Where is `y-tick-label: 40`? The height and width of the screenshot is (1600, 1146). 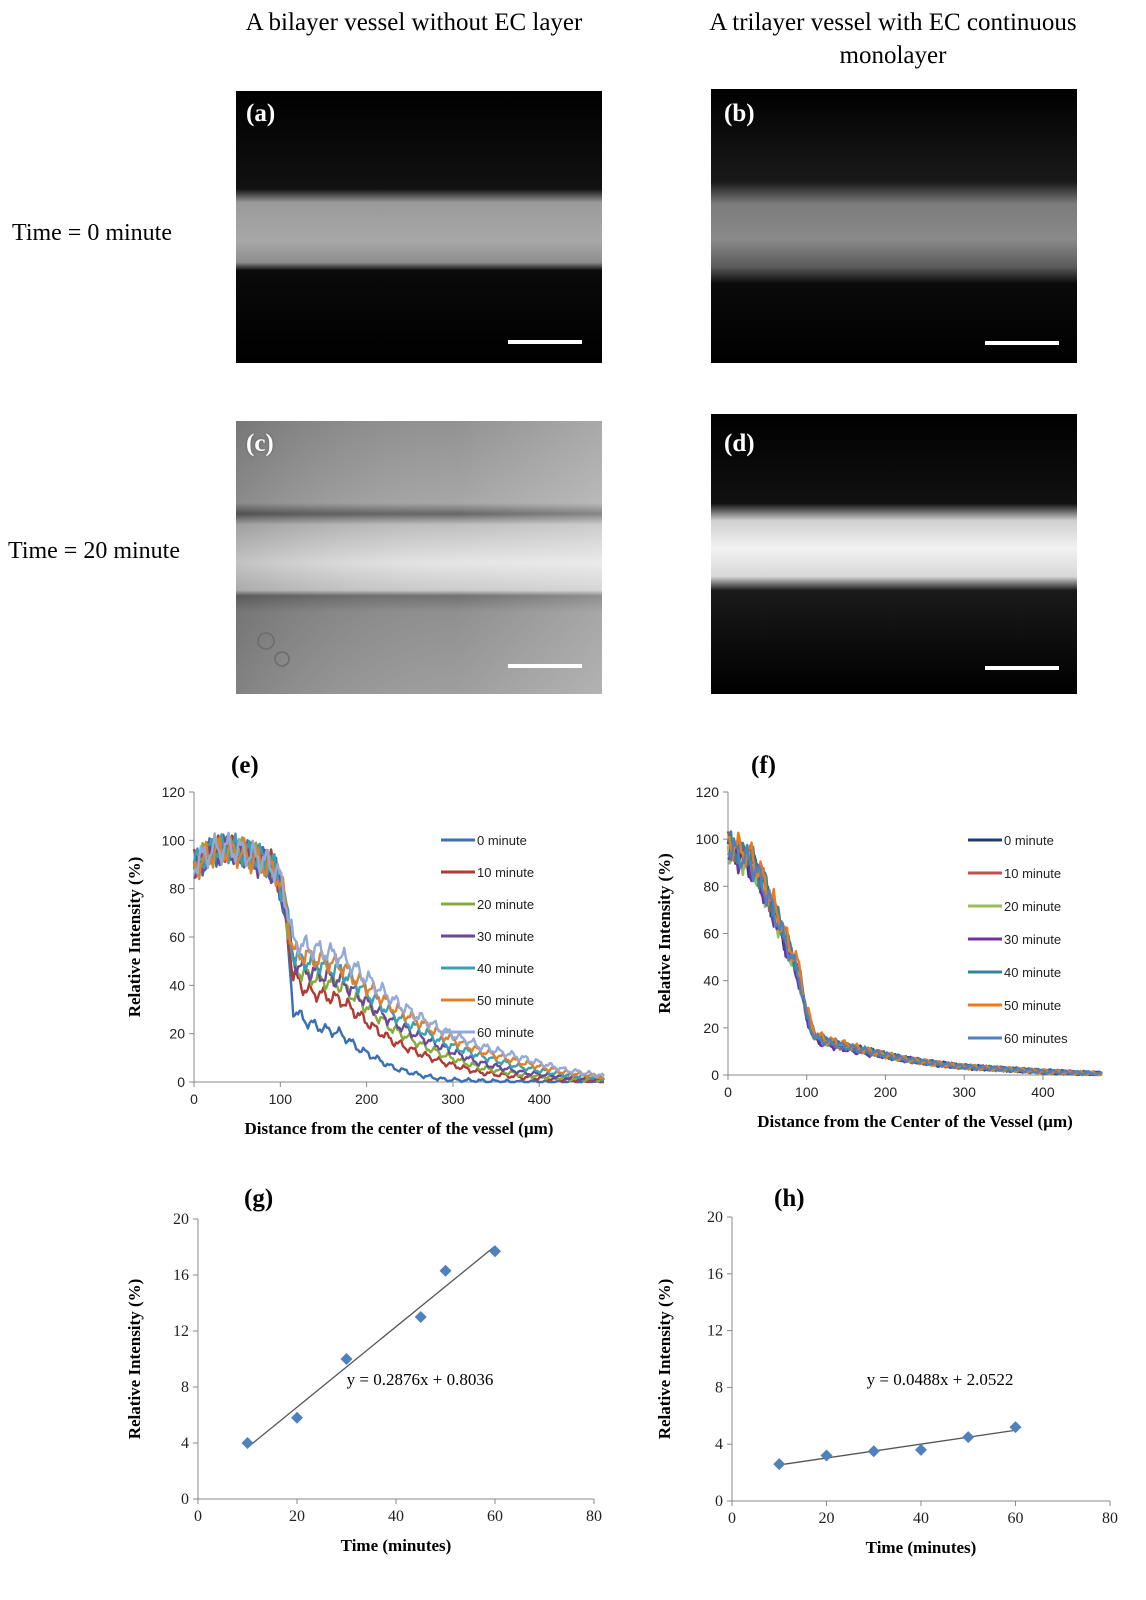
y-tick-label: 40 is located at coordinates (711, 981).